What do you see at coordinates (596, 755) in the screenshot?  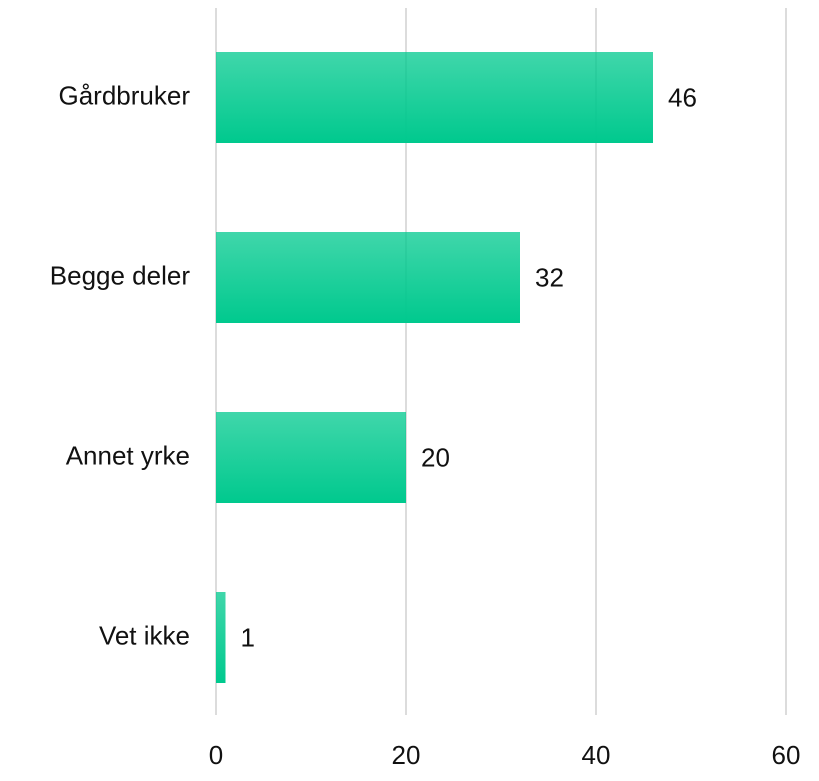 I see `x-tick-label: 40` at bounding box center [596, 755].